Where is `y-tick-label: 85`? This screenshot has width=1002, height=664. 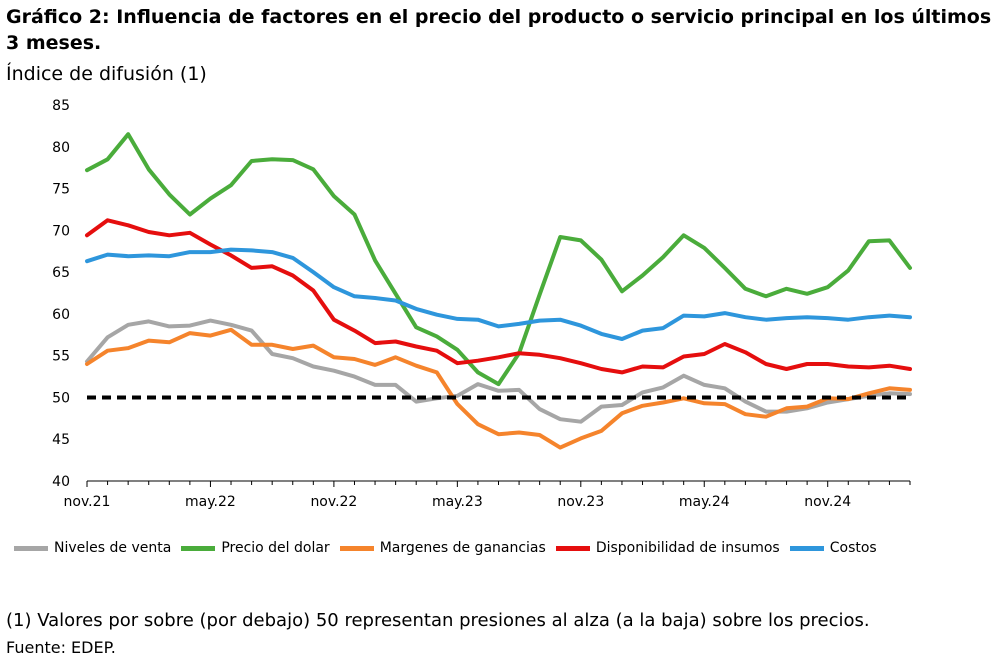
y-tick-label: 85 is located at coordinates (61, 106).